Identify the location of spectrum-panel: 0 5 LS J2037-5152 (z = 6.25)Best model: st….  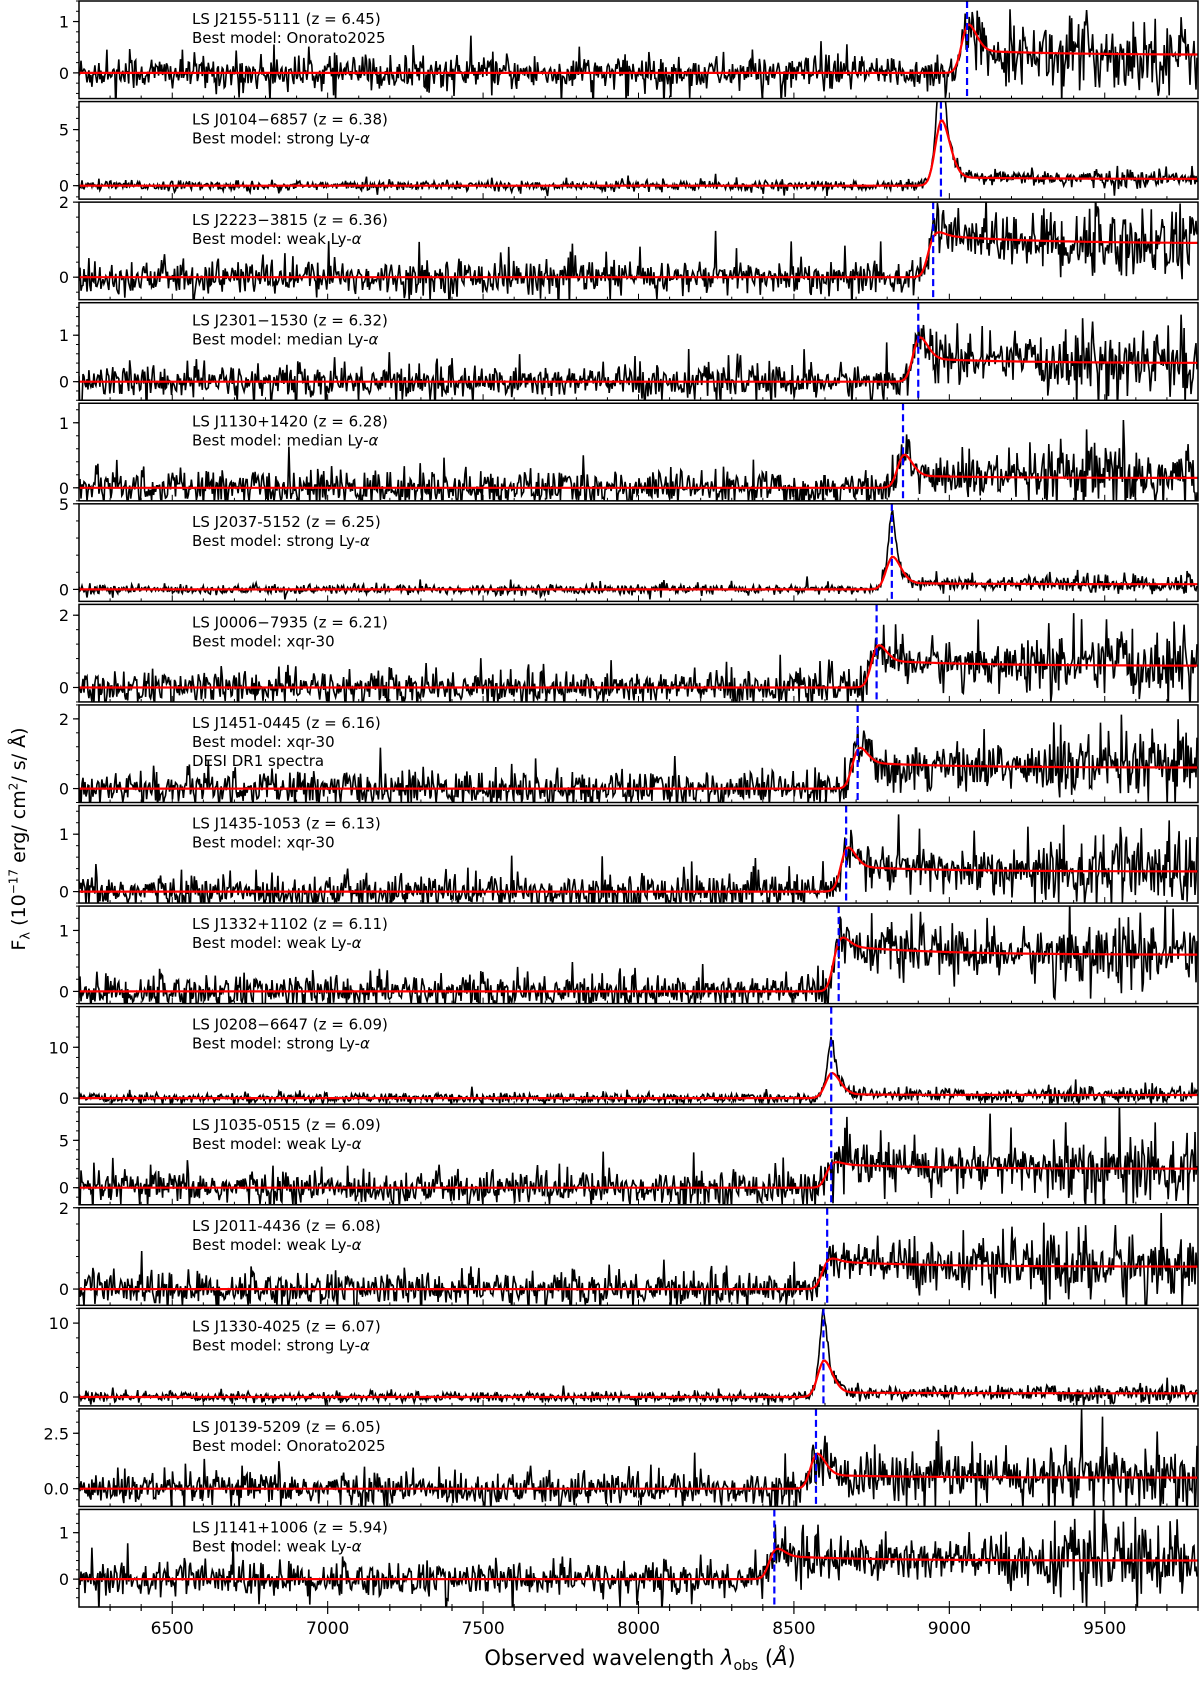
(629, 549).